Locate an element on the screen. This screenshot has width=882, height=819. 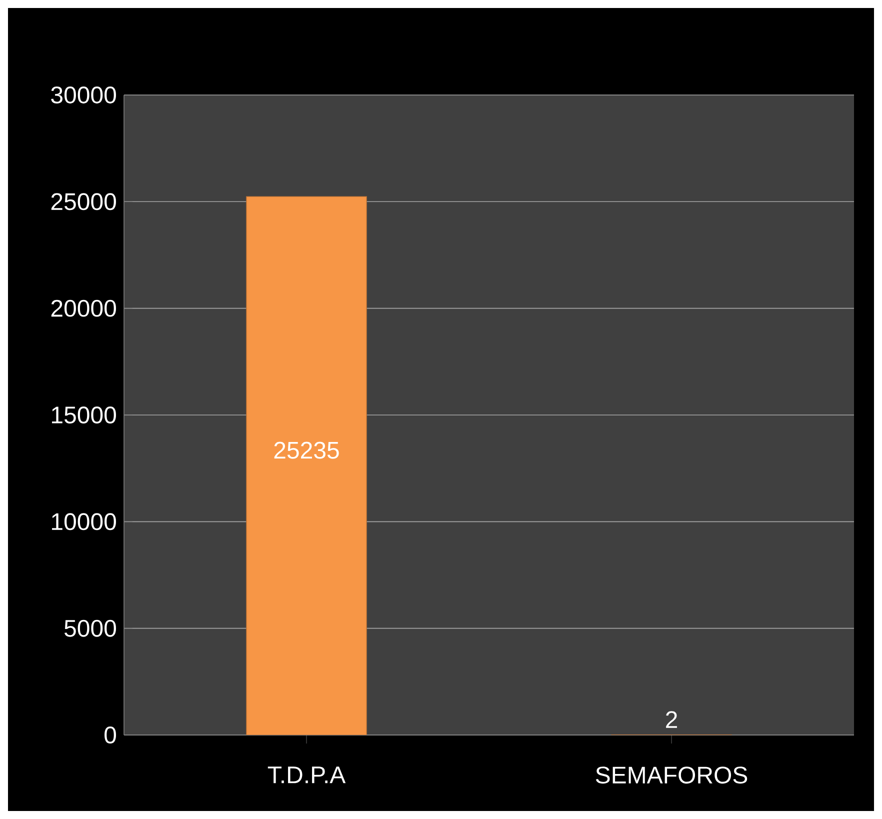
x-tick-label: SEMAFOROS is located at coordinates (672, 775).